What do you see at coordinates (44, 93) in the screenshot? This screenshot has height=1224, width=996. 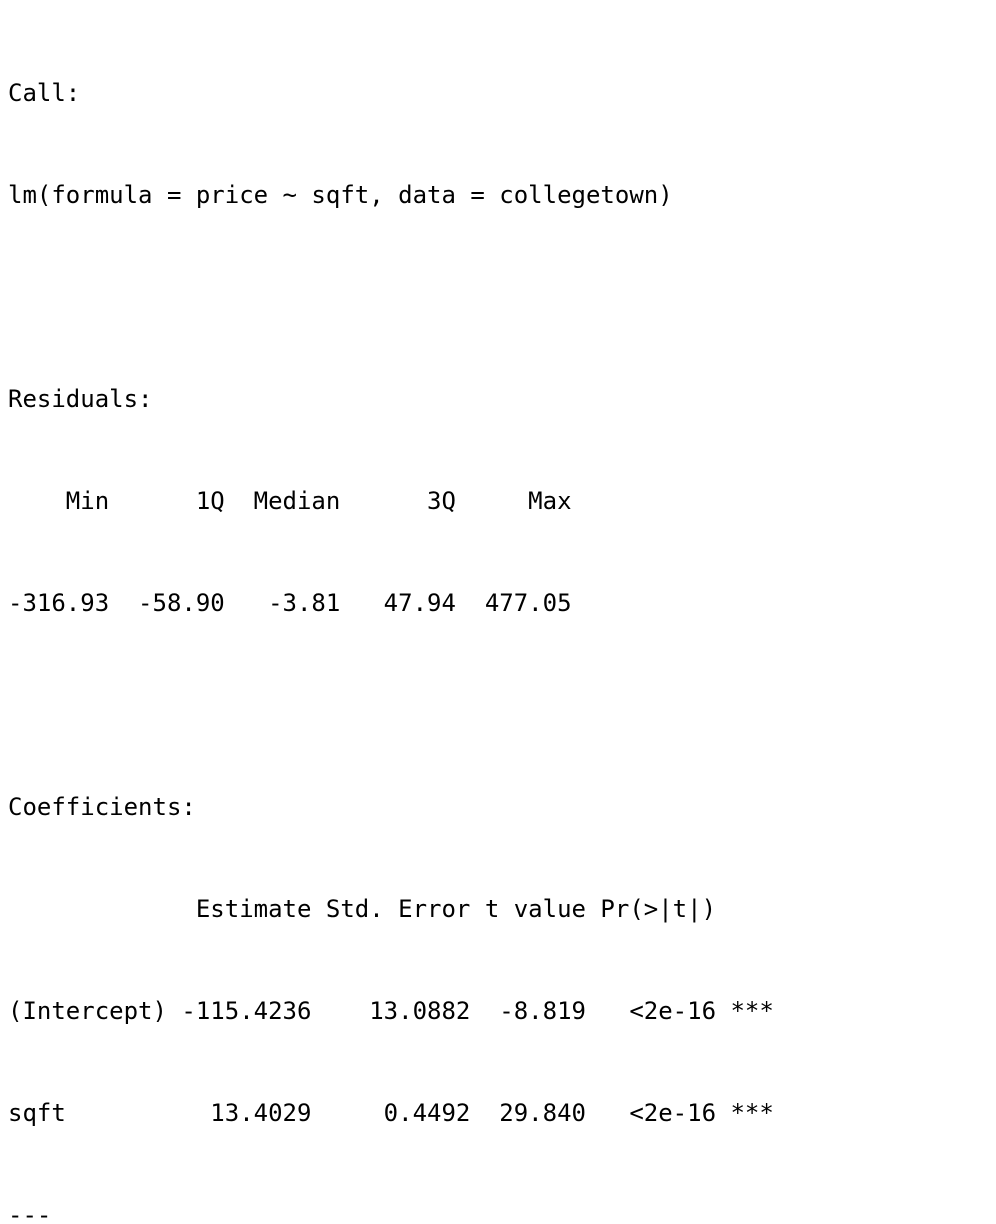 I see `call-heading: Call:` at bounding box center [44, 93].